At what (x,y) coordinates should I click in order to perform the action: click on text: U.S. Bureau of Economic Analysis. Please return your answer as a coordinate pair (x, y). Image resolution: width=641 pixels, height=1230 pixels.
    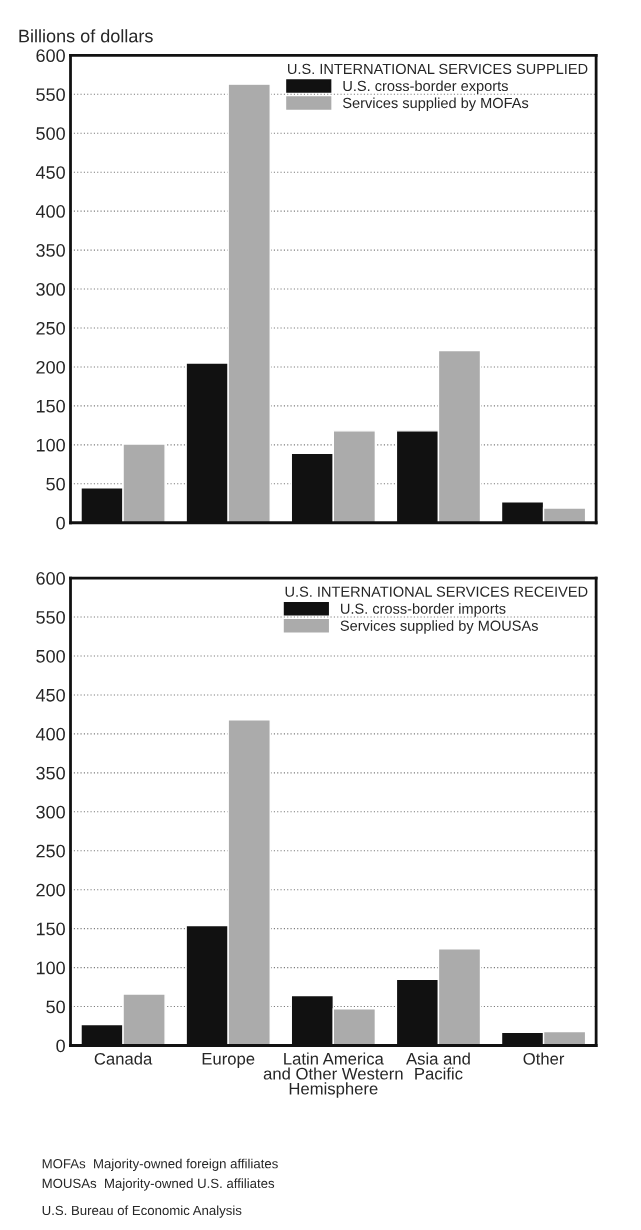
    Looking at the image, I should click on (142, 1211).